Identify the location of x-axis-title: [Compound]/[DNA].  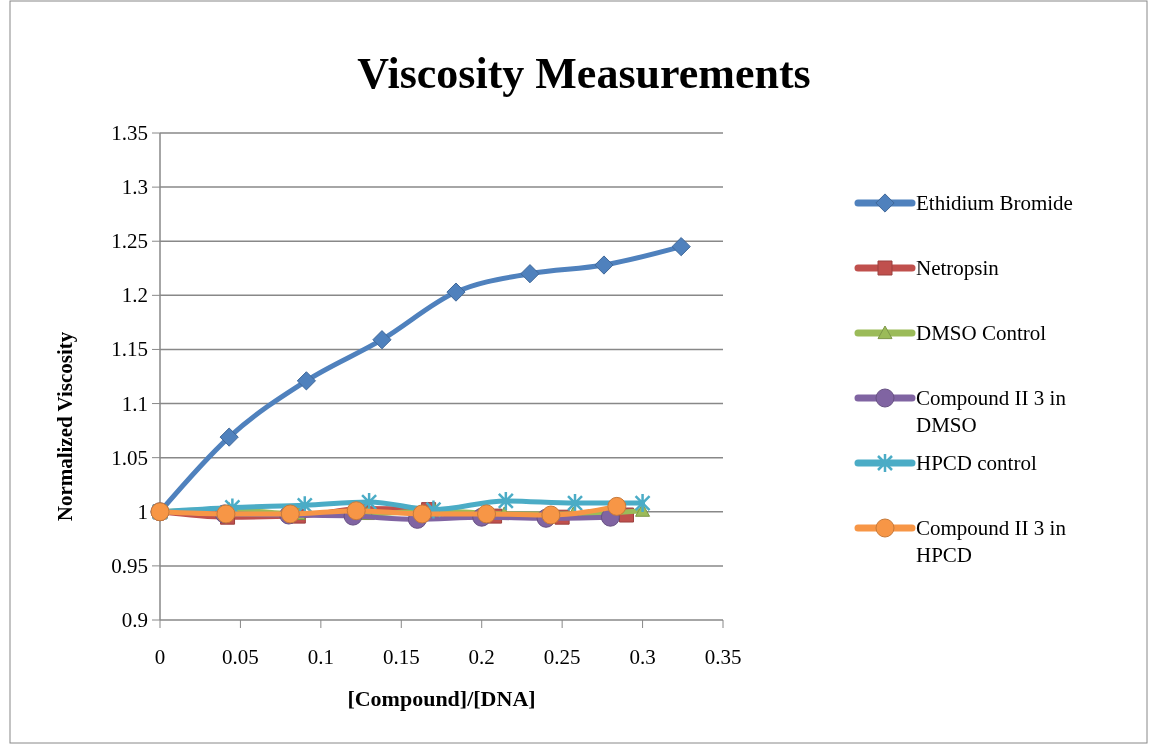
(441, 698).